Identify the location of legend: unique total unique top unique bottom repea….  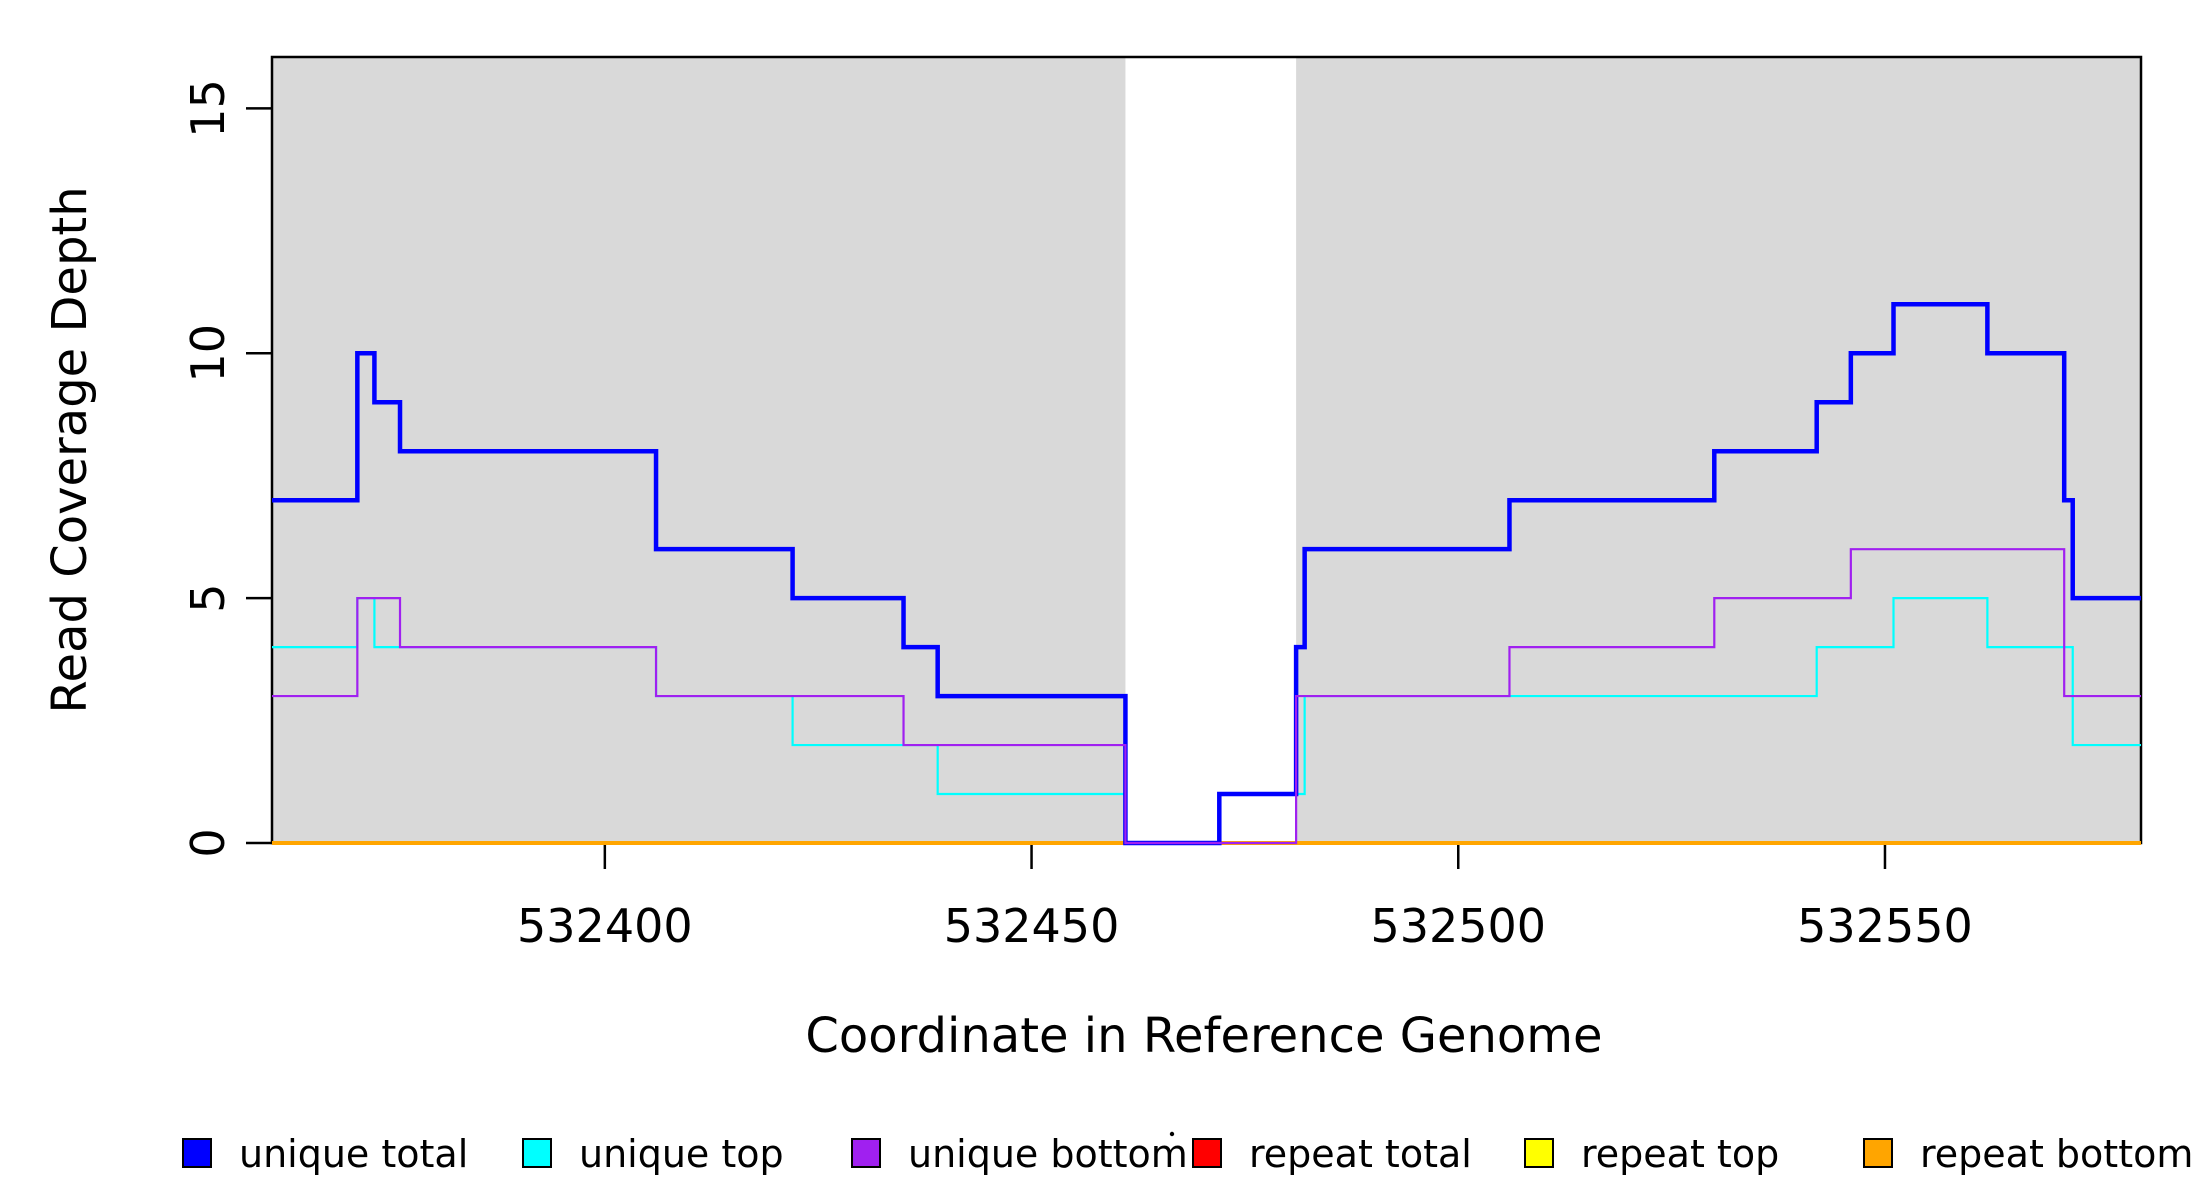
(1187, 1153).